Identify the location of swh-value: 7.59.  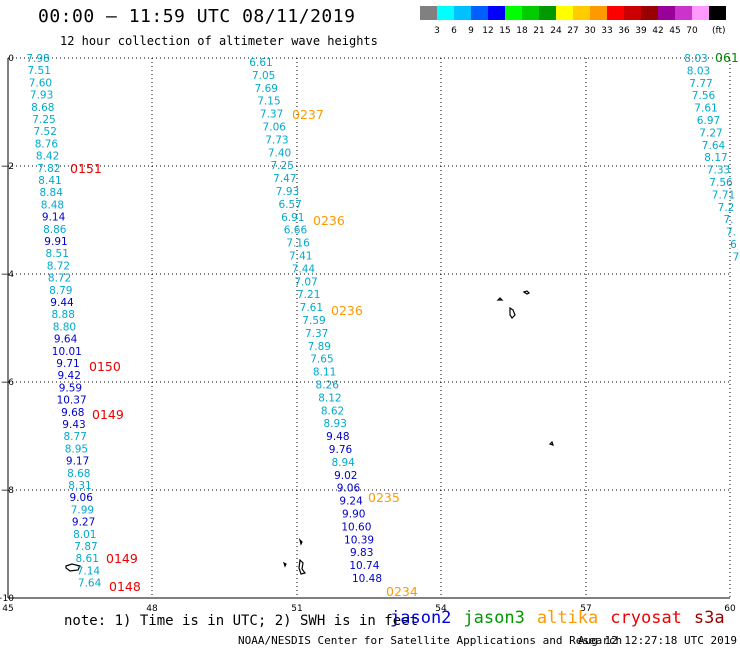
(313, 321).